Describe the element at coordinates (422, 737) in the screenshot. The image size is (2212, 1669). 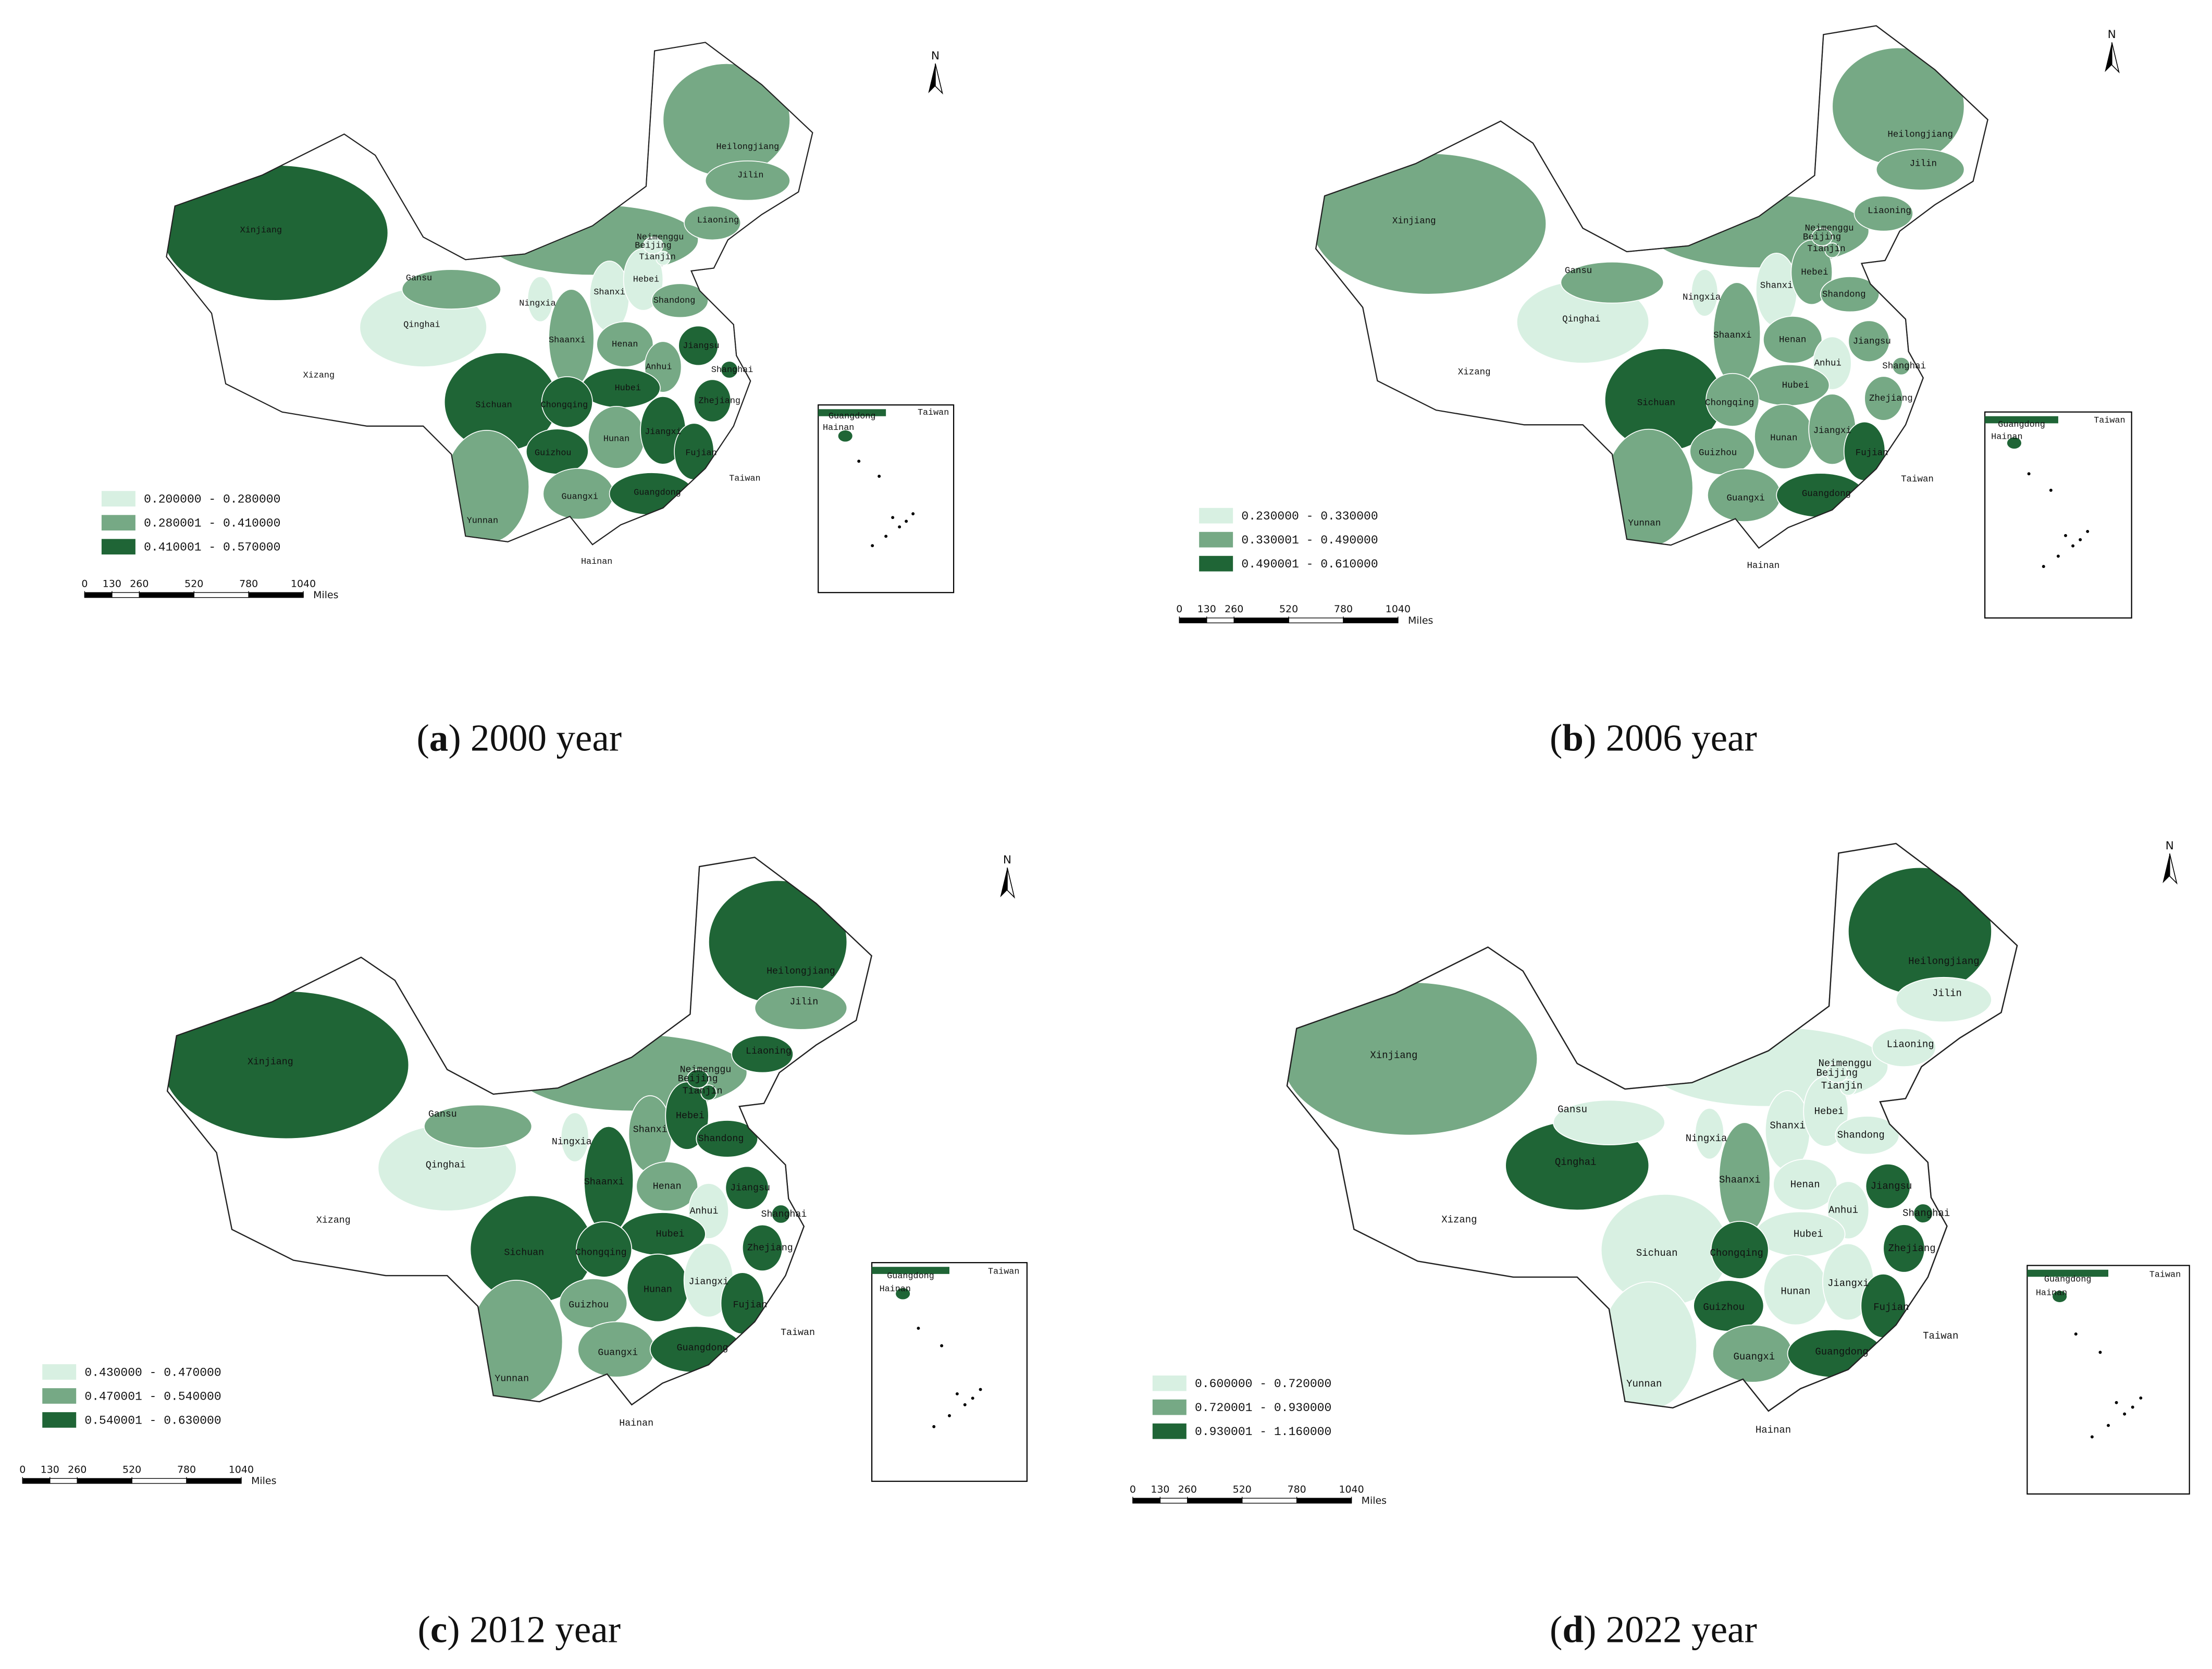
I see `caption-part: (` at that location.